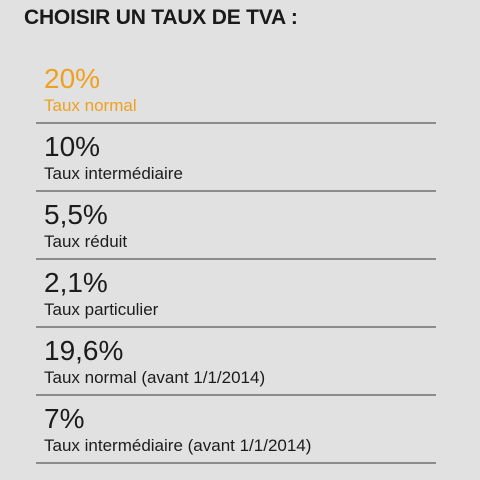 This screenshot has width=480, height=480. Describe the element at coordinates (64, 418) in the screenshot. I see `rate-value: 7%` at that location.